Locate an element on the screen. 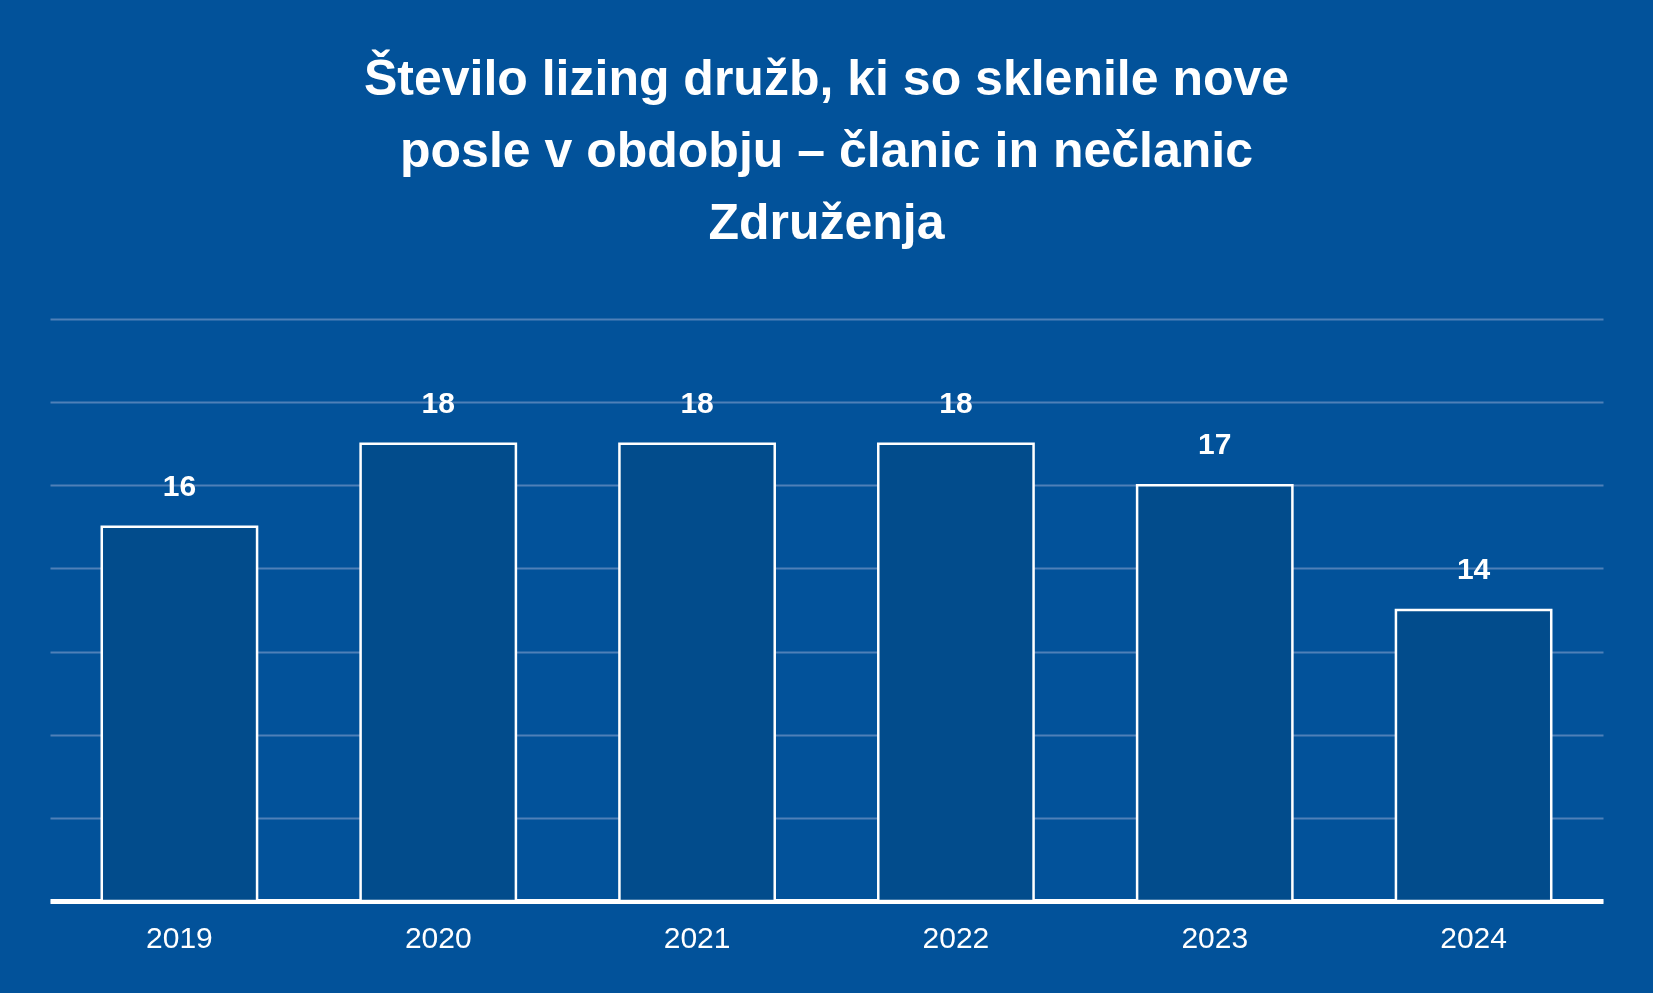  data-label: 14 is located at coordinates (1473, 568).